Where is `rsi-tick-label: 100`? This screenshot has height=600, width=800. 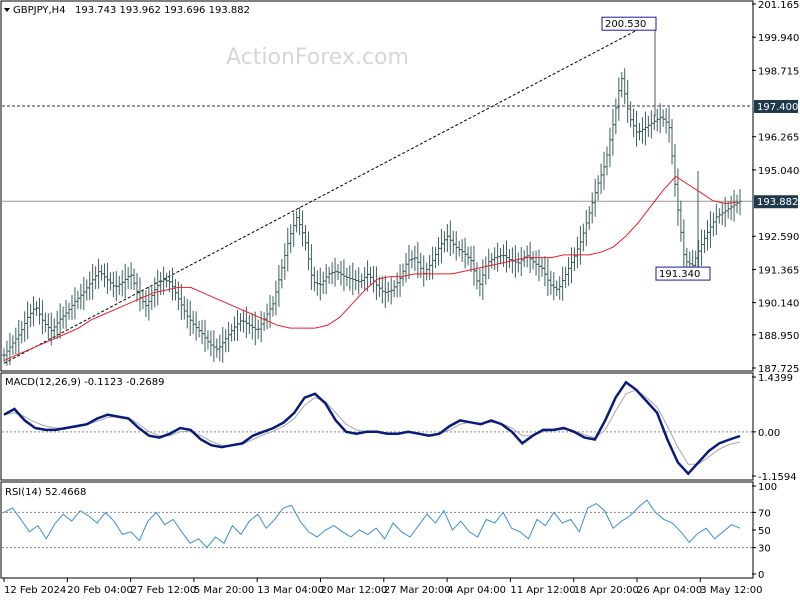 rsi-tick-label: 100 is located at coordinates (767, 487).